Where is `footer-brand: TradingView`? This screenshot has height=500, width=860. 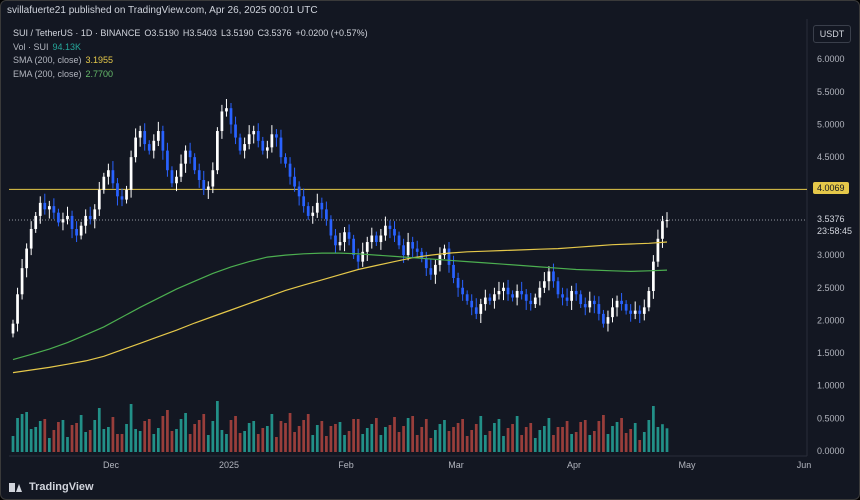
footer-brand: TradingView is located at coordinates (51, 487).